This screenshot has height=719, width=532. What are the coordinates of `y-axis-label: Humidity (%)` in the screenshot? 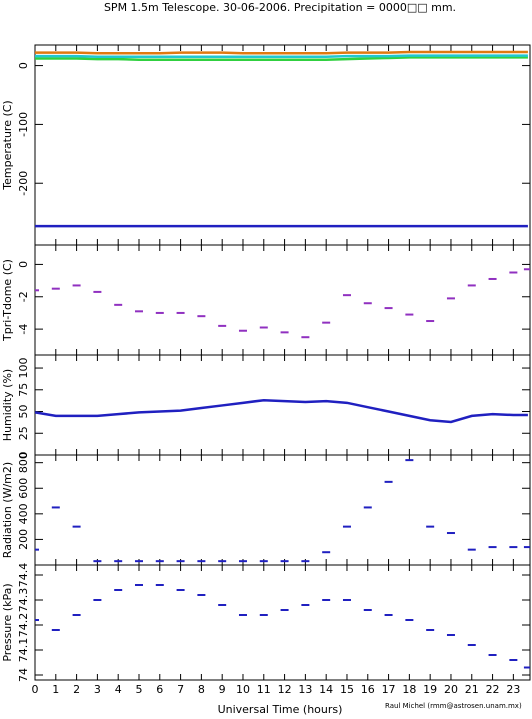 It's located at (7, 405).